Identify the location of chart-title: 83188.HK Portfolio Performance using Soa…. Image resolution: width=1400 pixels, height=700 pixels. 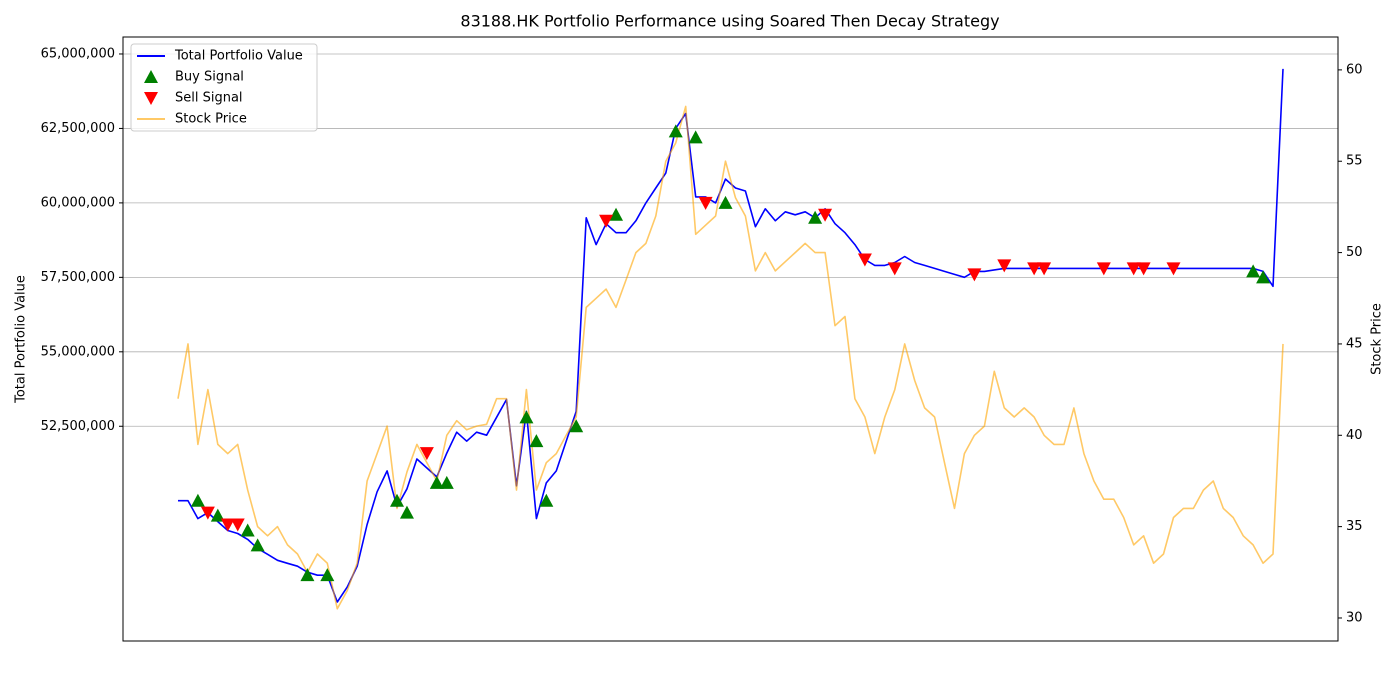
(729, 21).